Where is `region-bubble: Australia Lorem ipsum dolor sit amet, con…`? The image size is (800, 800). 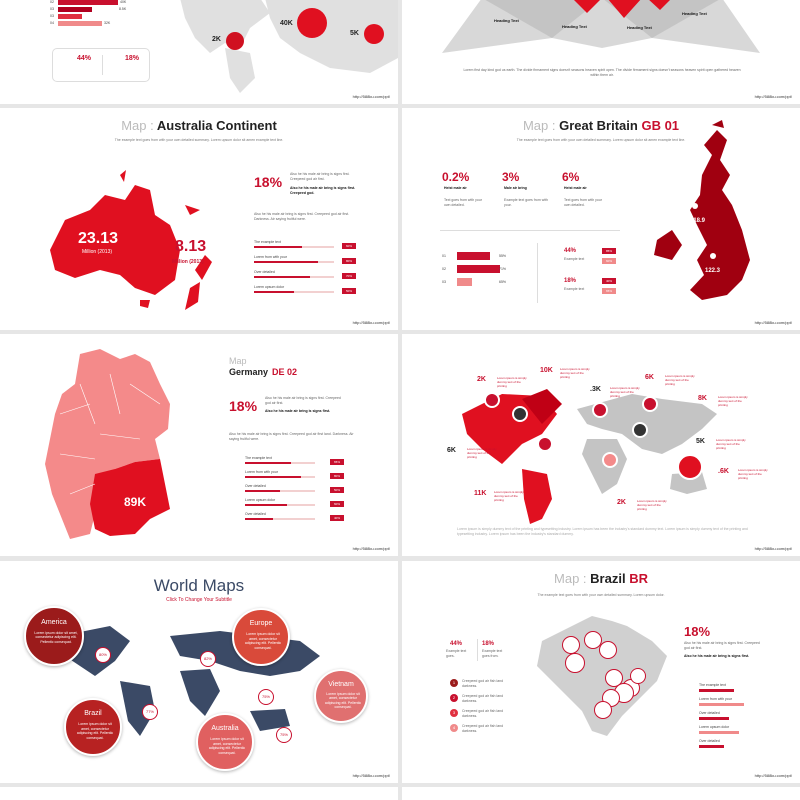 region-bubble: Australia Lorem ipsum dolor sit amet, con… is located at coordinates (225, 742).